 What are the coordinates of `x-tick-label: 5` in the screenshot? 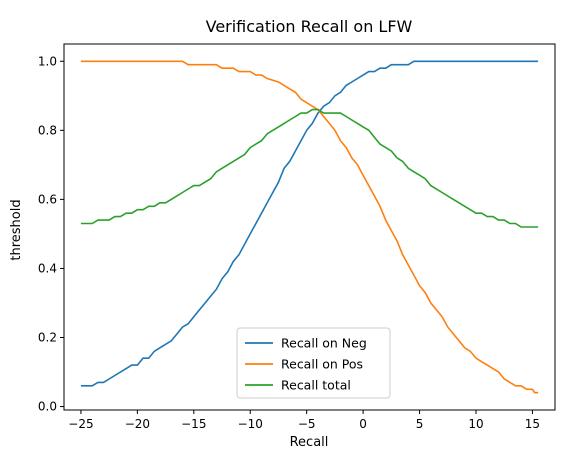 It's located at (420, 424).